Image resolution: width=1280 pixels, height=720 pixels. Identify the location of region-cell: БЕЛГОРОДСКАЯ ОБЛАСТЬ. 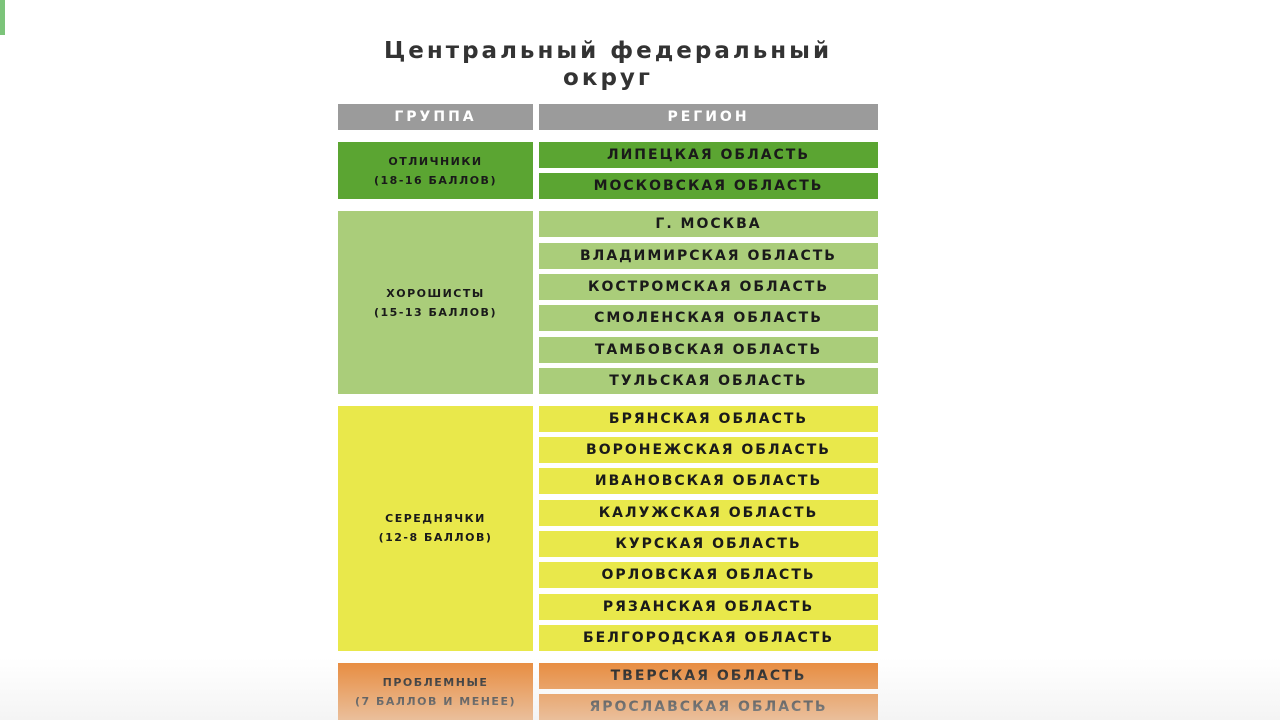
(708, 637).